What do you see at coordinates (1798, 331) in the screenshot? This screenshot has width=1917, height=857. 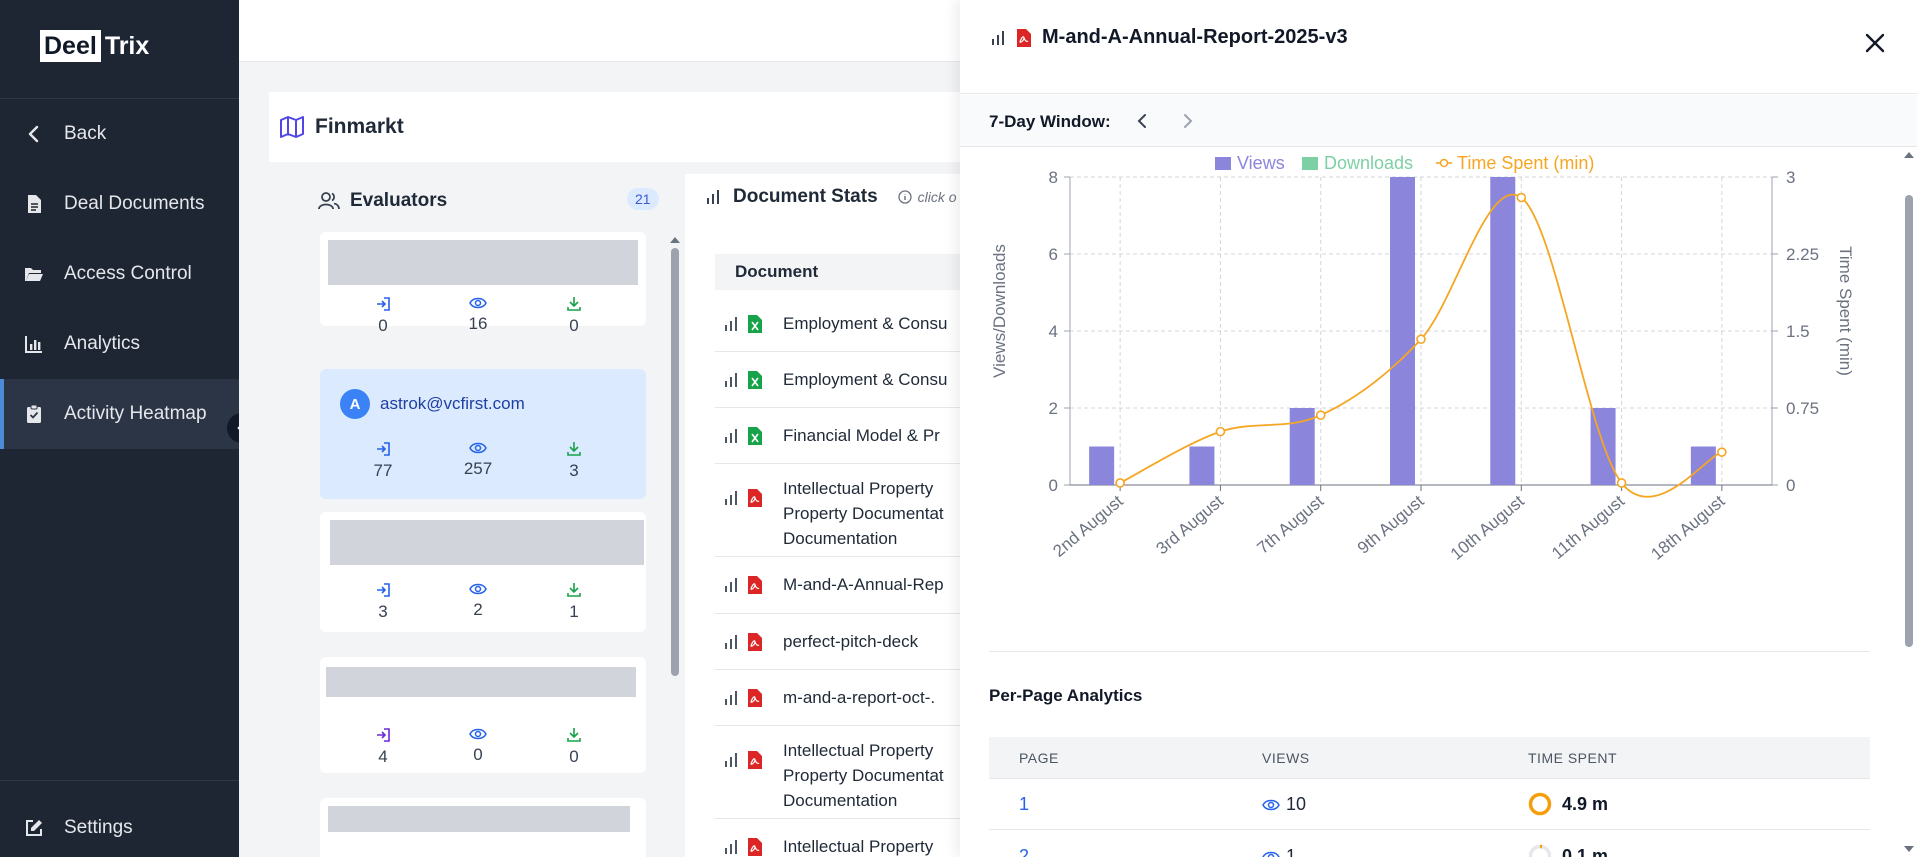 I see `y2-tick-label: 1.5` at bounding box center [1798, 331].